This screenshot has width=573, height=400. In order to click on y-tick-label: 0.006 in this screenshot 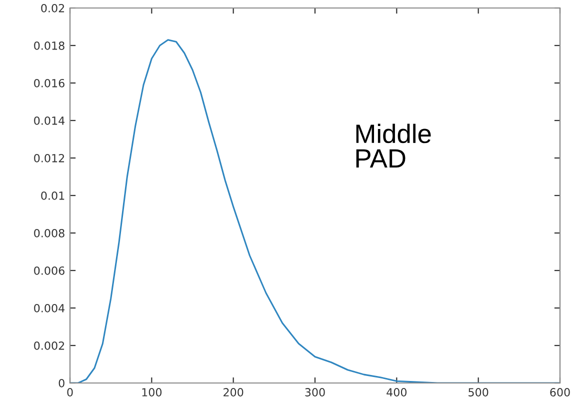, I will do `click(49, 270)`.